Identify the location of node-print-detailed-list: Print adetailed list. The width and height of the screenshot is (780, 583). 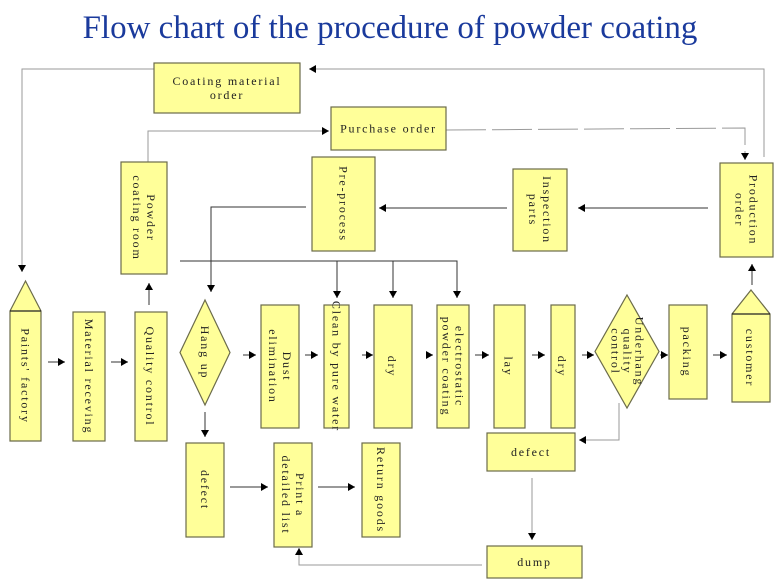
(293, 495).